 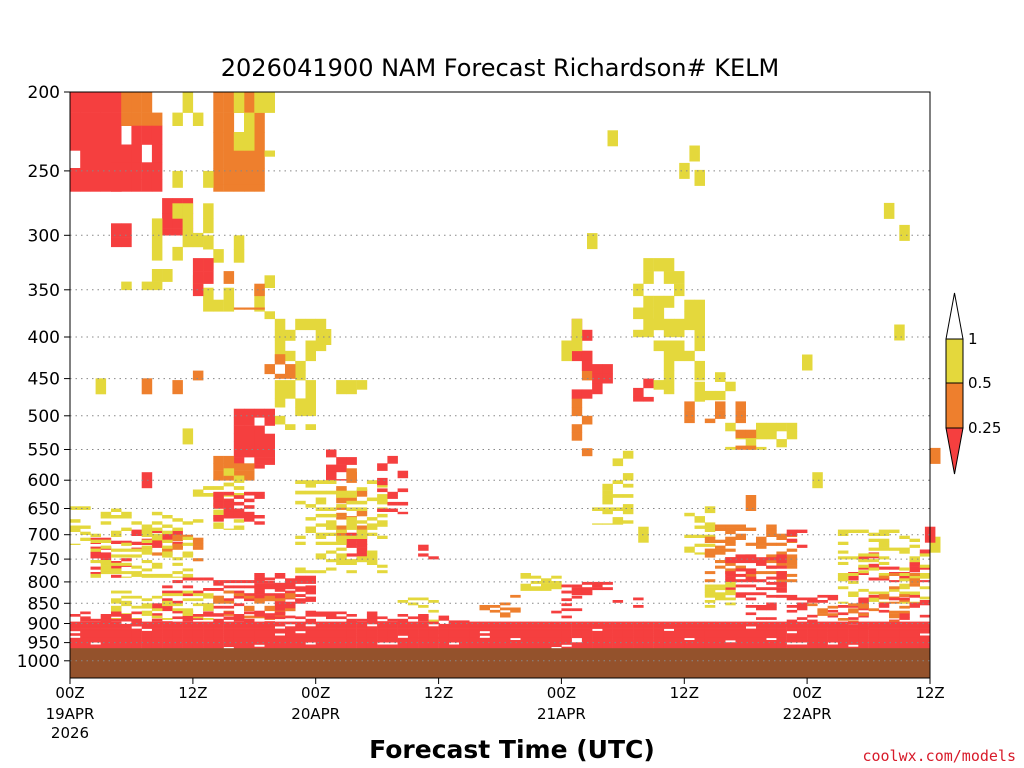 I want to click on y-tick-label: 900, so click(x=44, y=625).